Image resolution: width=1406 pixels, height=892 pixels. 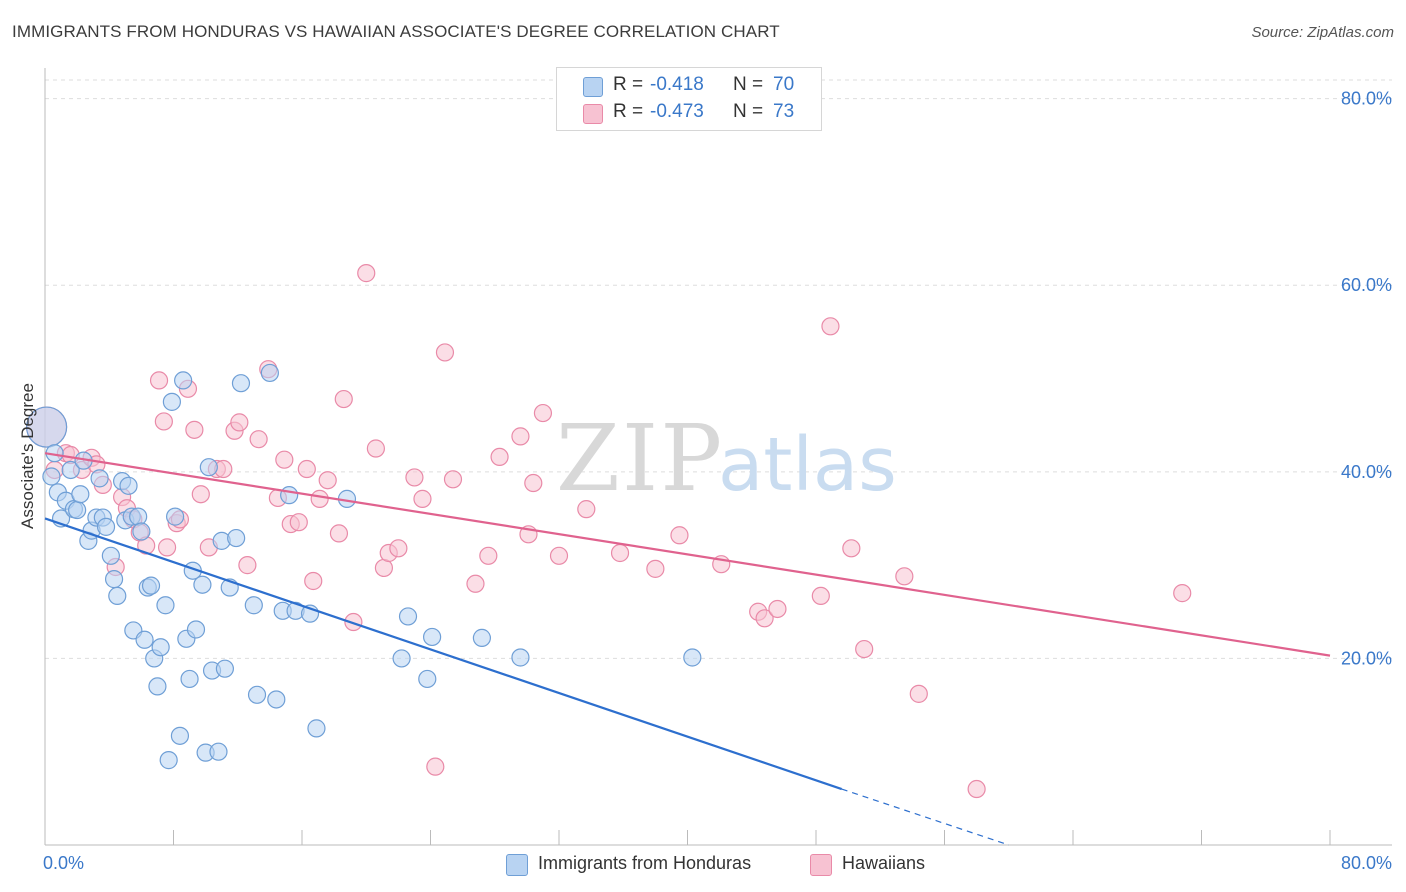 I want to click on y-tick-label: 60.0%, so click(x=1366, y=285).